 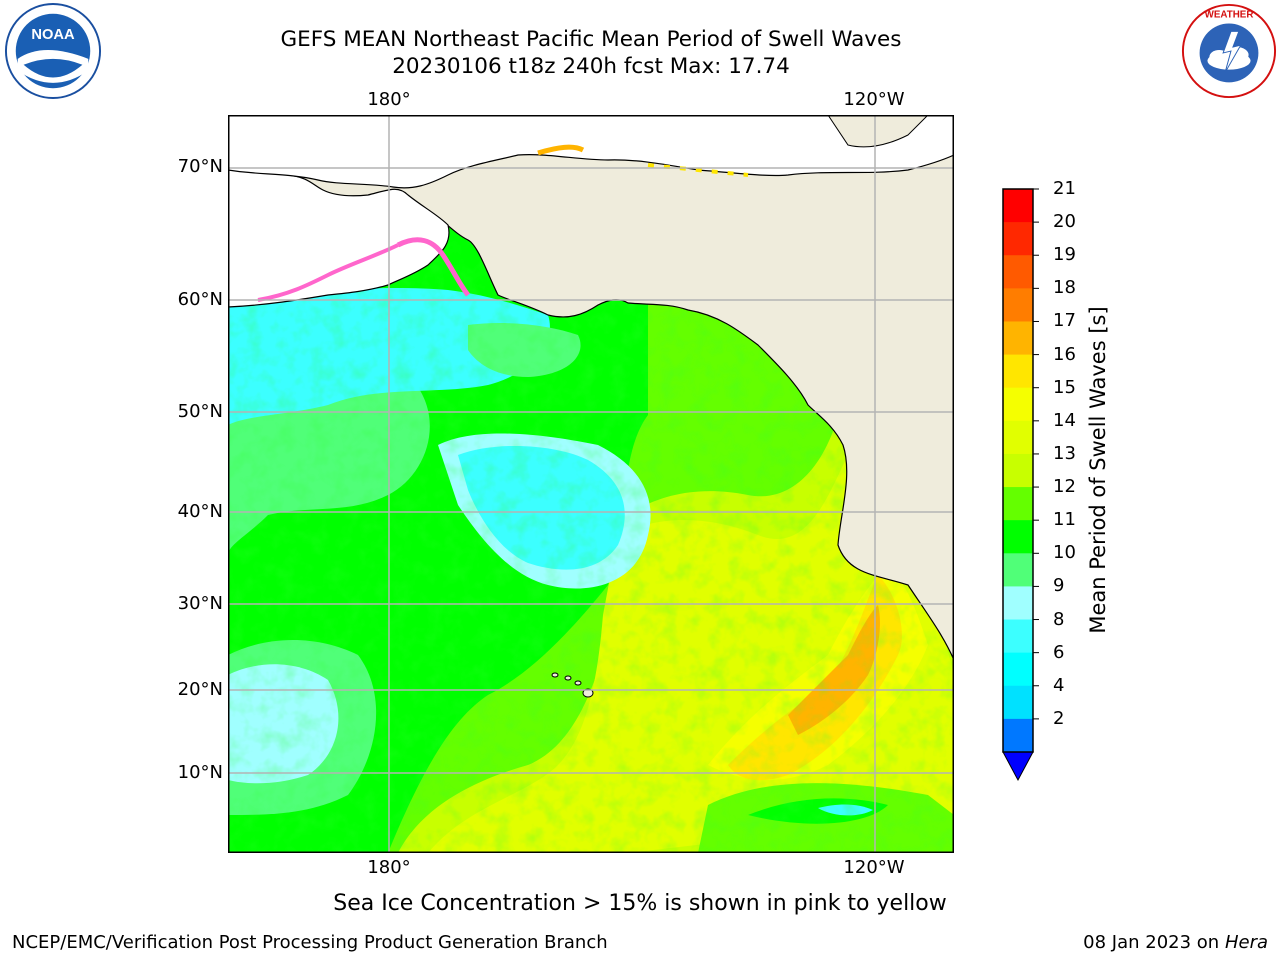 I want to click on colorbar-tick-label: 20, so click(x=1064, y=222).